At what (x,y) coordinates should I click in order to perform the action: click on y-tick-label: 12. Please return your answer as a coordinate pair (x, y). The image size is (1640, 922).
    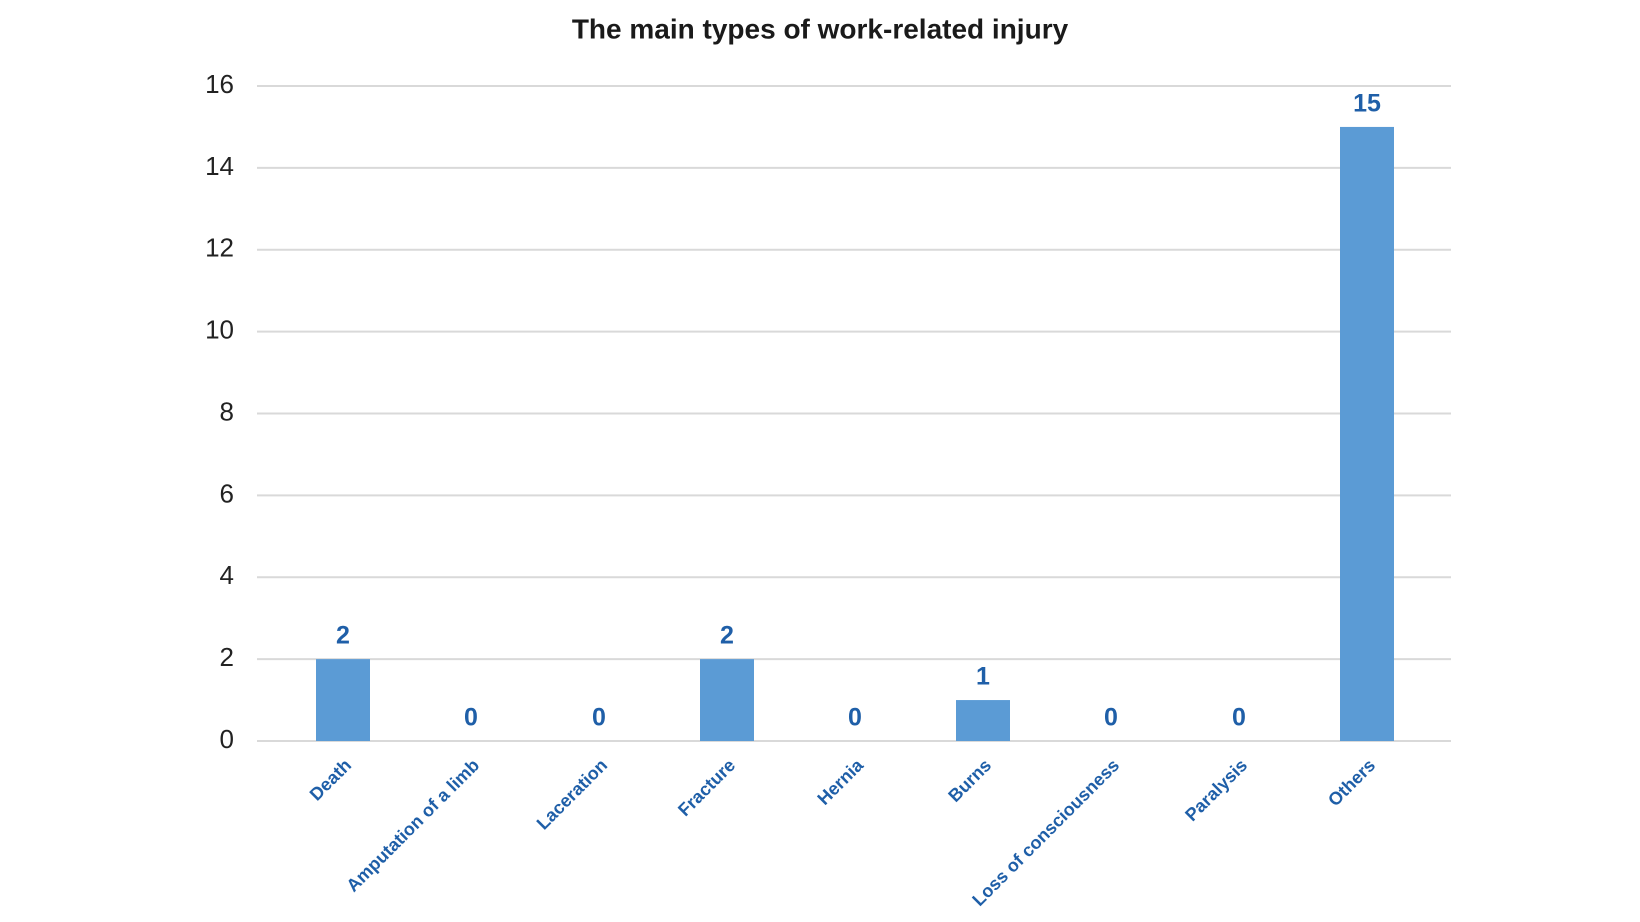
    Looking at the image, I should click on (219, 248).